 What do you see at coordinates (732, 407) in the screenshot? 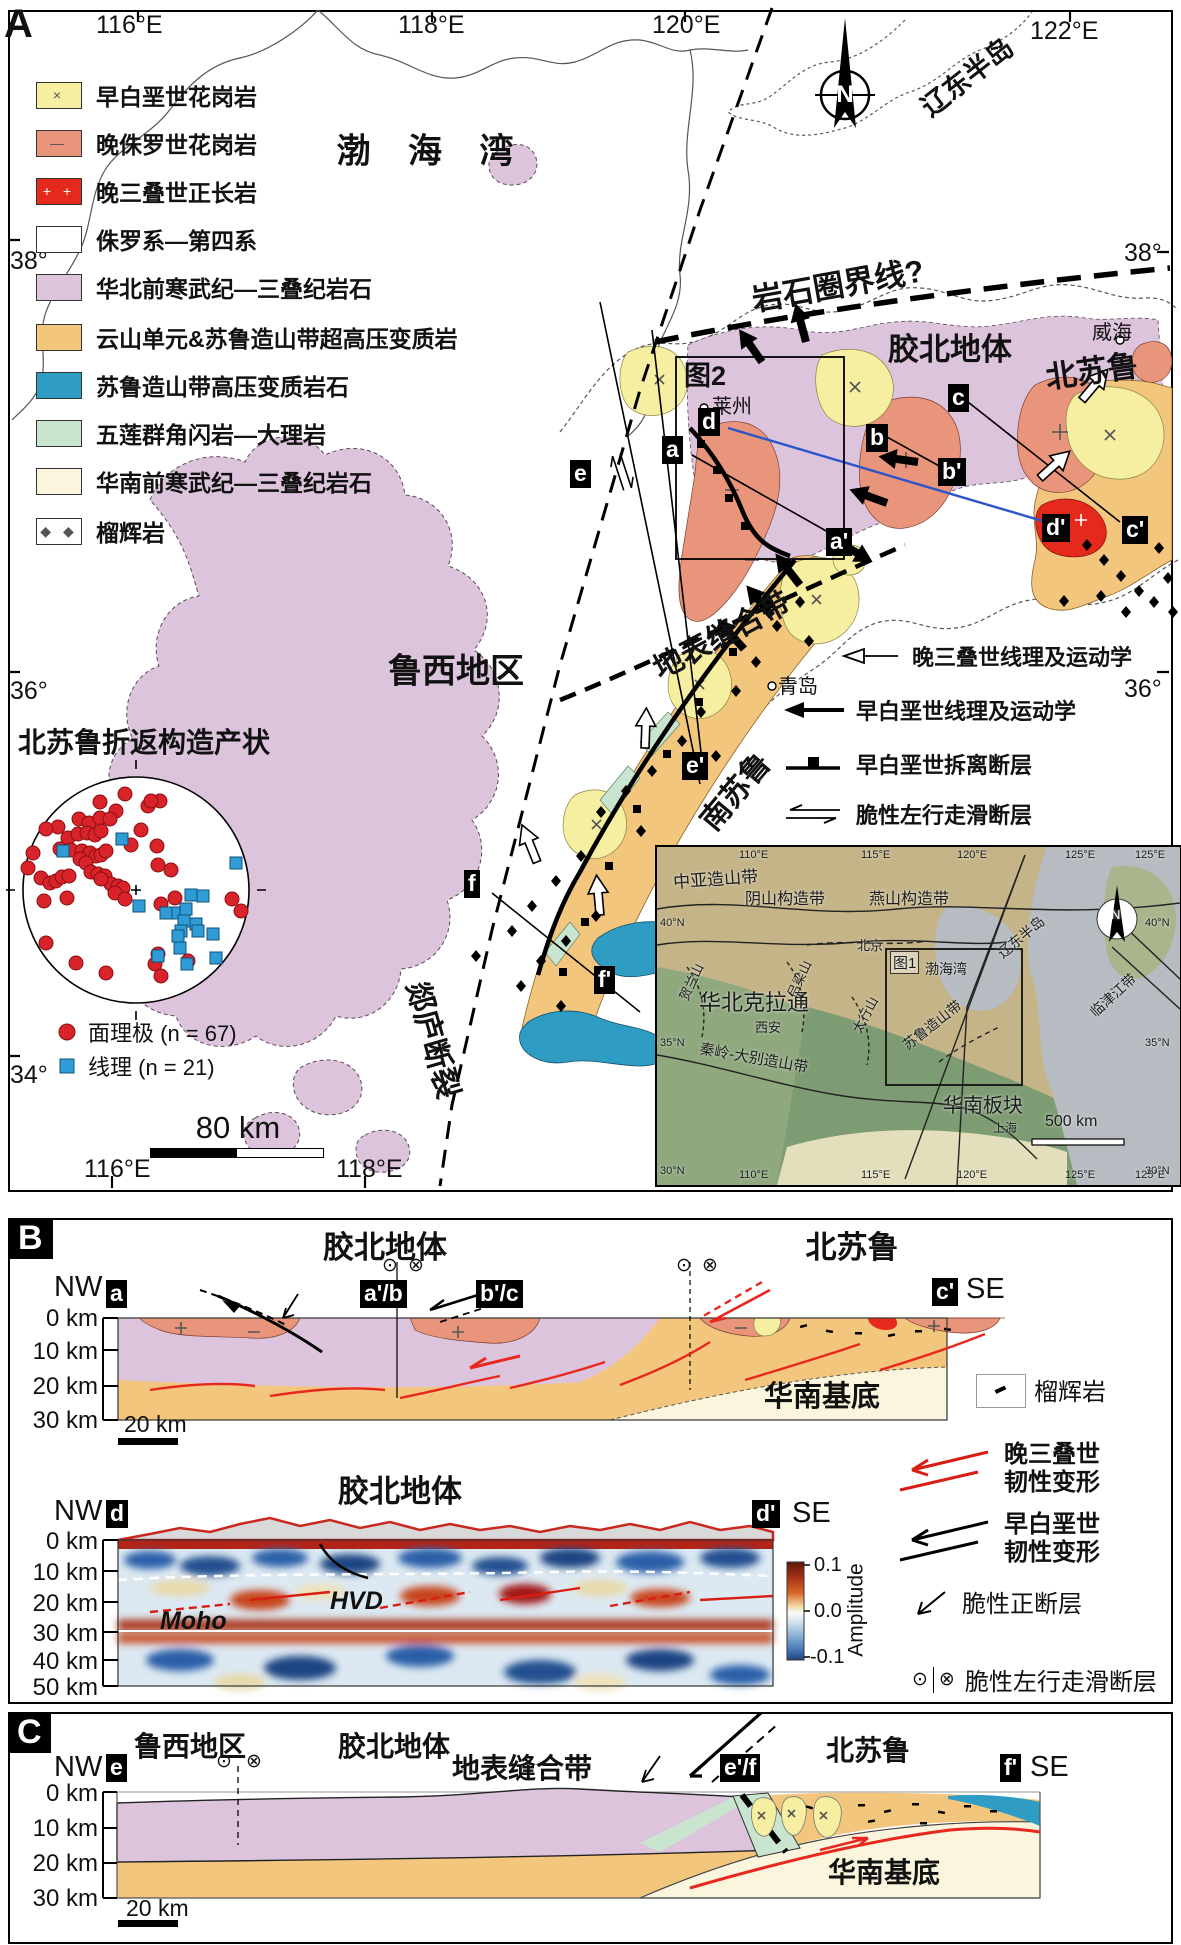
I see `laizhou-label: 莱州` at bounding box center [732, 407].